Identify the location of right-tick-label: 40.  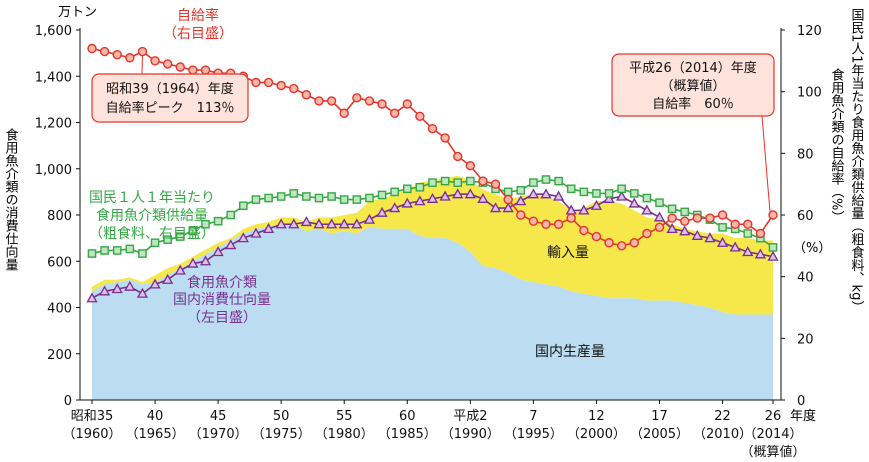
(805, 278).